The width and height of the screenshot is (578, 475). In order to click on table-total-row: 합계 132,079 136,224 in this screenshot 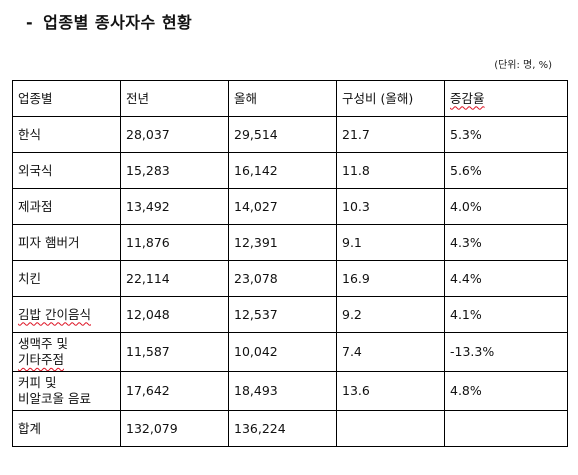, I will do `click(290, 428)`.